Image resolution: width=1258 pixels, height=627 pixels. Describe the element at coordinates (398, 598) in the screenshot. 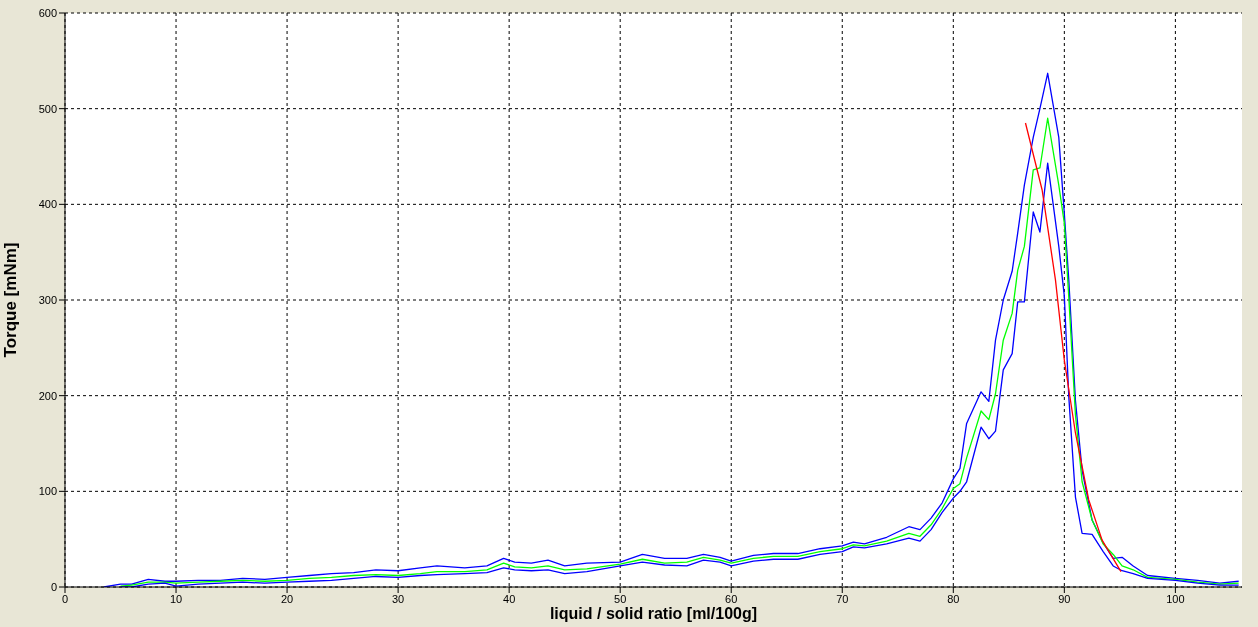

I see `x-tick-label: 30` at that location.